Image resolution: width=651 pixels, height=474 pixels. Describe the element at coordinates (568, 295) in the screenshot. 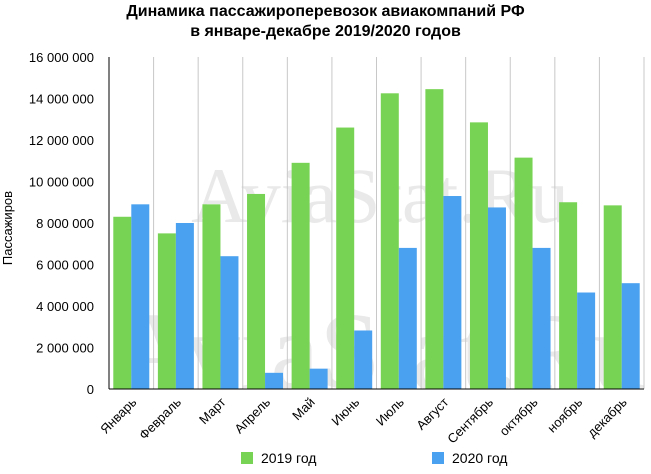

I see `bar-2019-год-10` at that location.